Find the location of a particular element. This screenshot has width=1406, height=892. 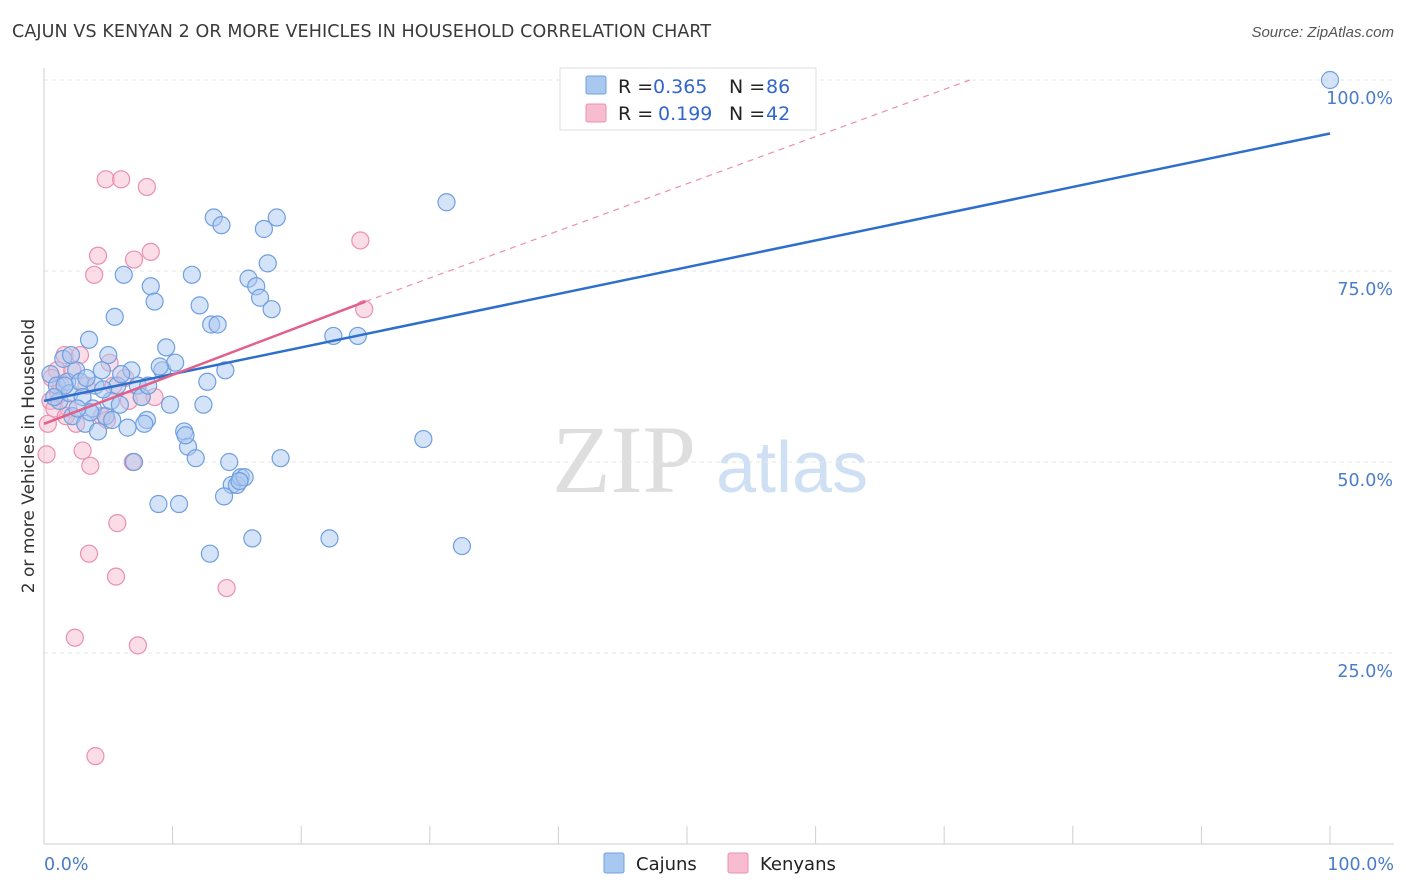

bottom-legend-swatch-cajuns is located at coordinates (614, 863).